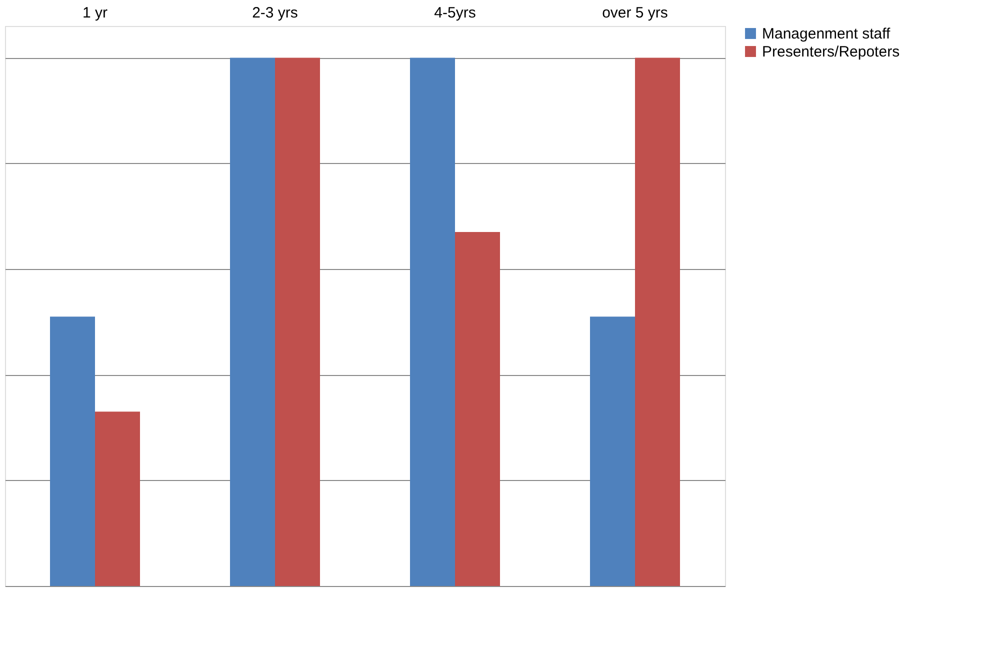  Describe the element at coordinates (826, 34) in the screenshot. I see `legend-label: Managenment staff` at that location.